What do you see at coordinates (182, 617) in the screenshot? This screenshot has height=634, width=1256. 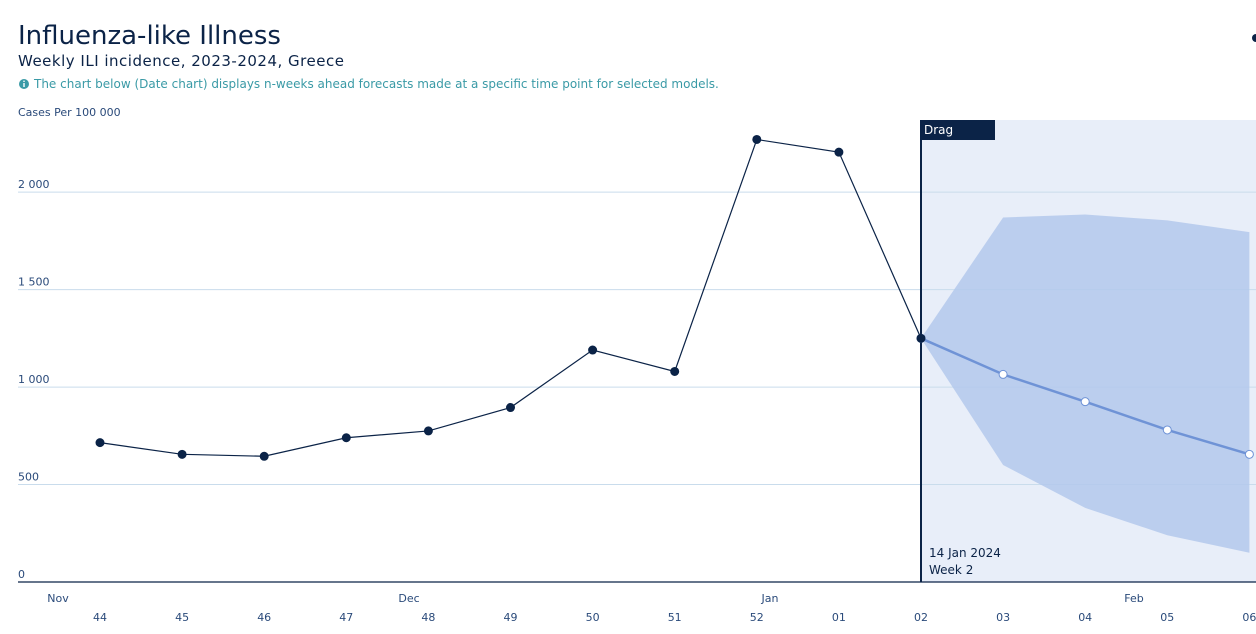 I see `x-tick-label: 45` at bounding box center [182, 617].